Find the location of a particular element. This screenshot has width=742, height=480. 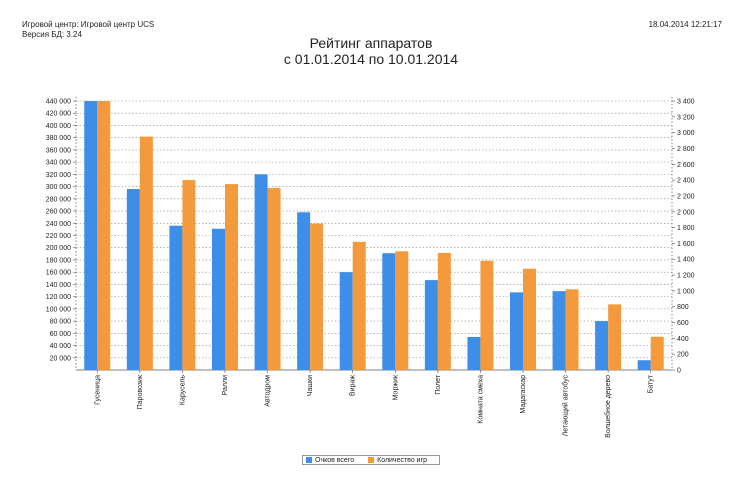

x-tick-label: Волшебное дерево is located at coordinates (608, 406).